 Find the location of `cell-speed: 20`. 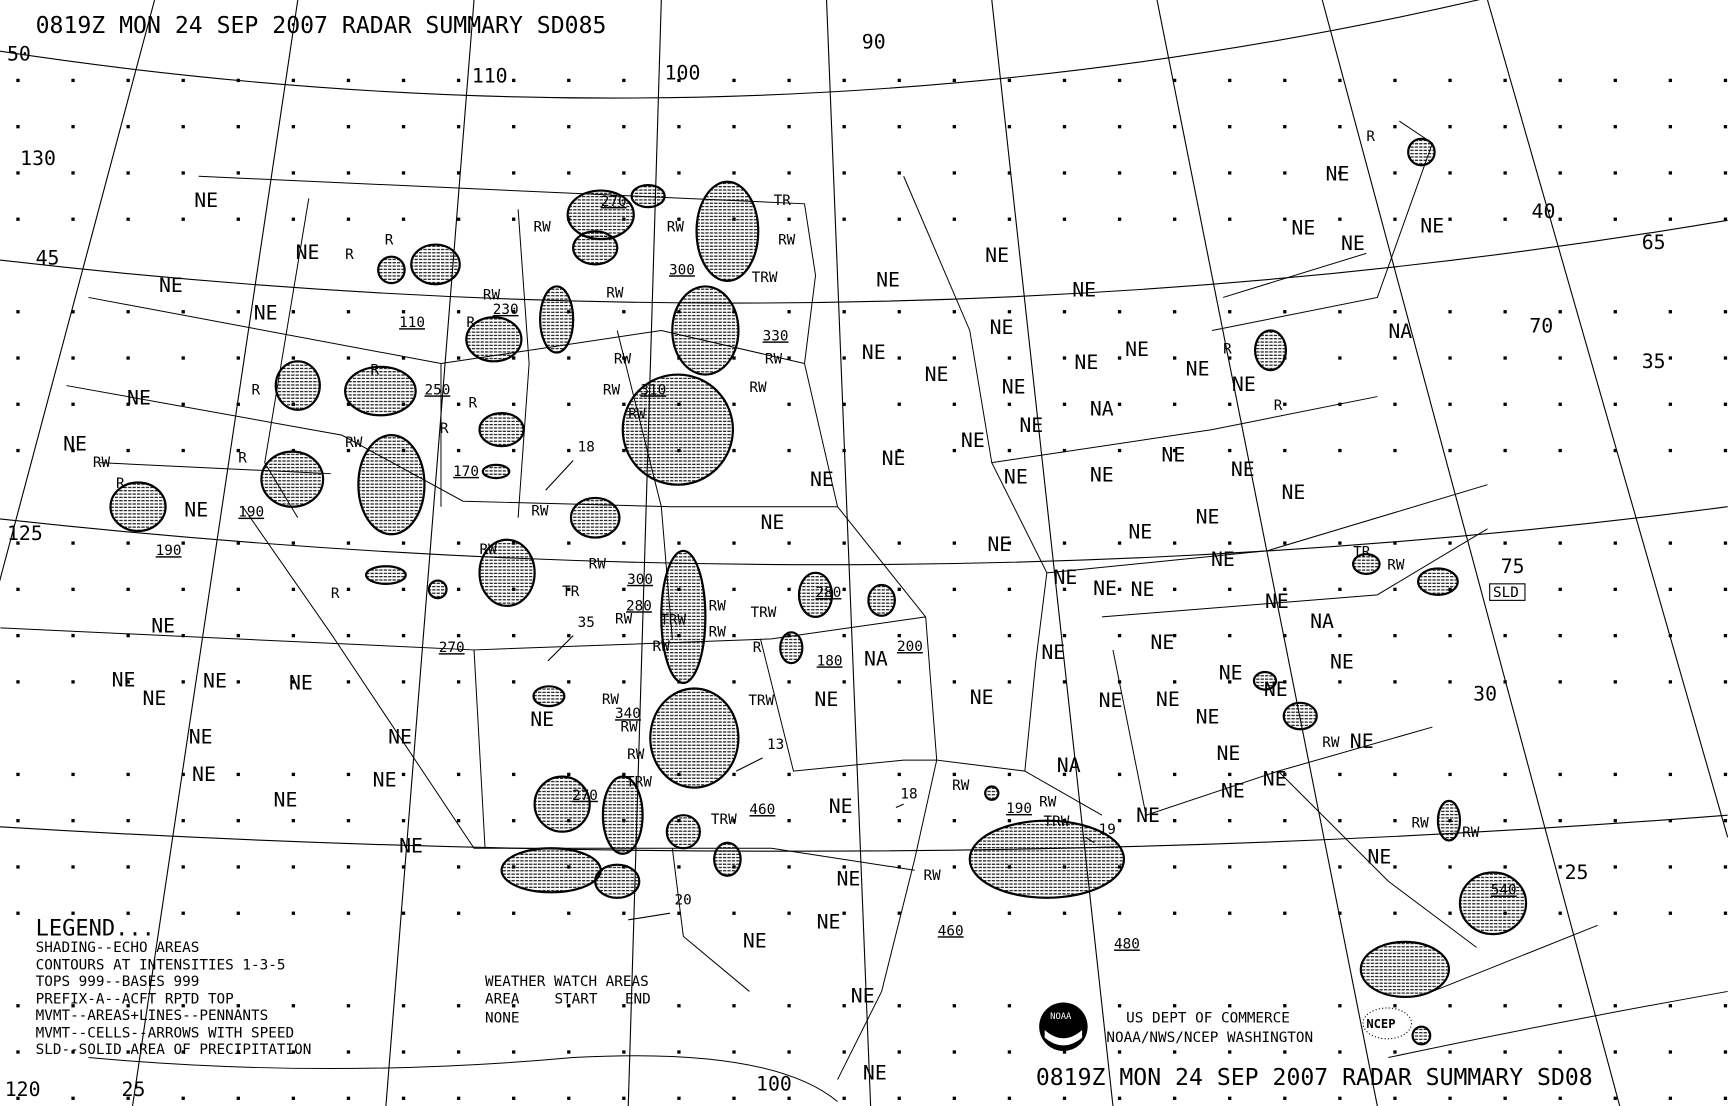

cell-speed: 20 is located at coordinates (683, 900).